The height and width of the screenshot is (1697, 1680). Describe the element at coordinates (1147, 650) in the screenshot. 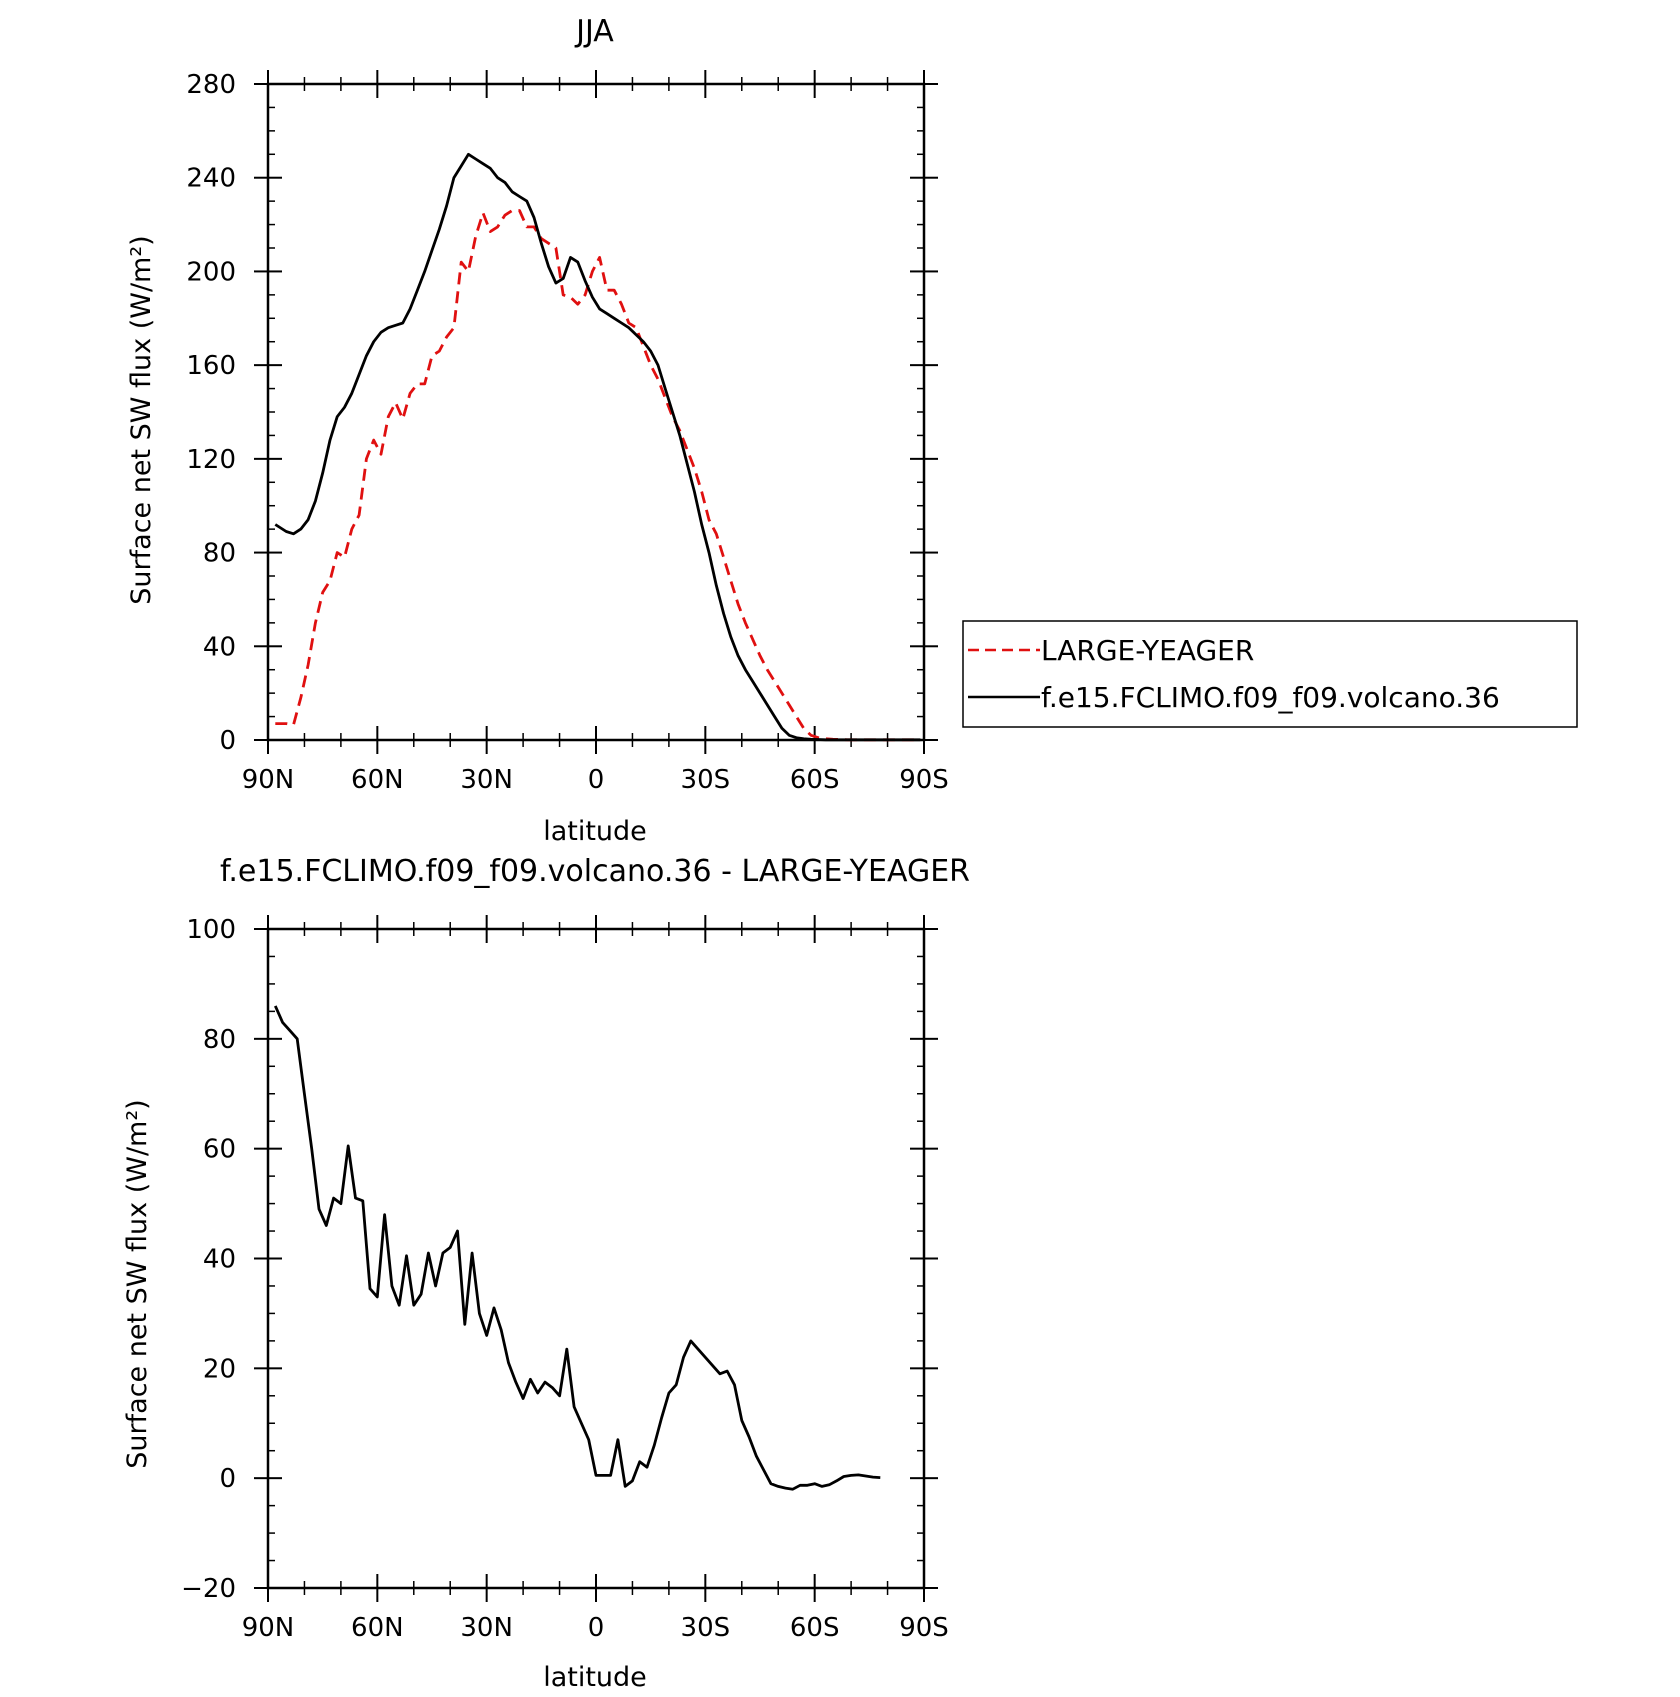

I see `legend-label-large-yeager: LARGE-YEAGER` at that location.